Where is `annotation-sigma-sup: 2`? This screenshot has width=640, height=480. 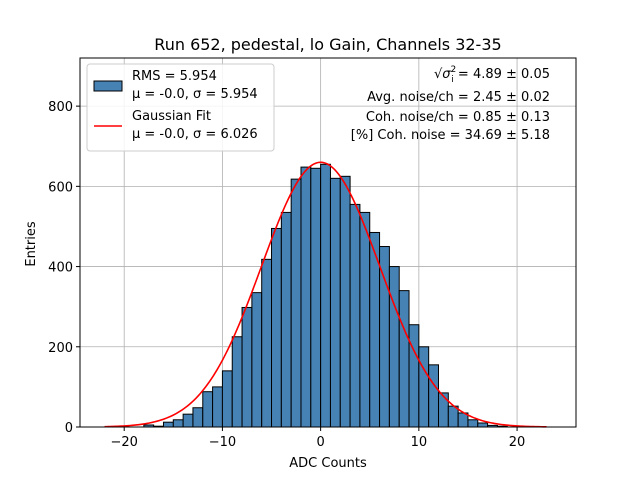
annotation-sigma-sup: 2 is located at coordinates (454, 70).